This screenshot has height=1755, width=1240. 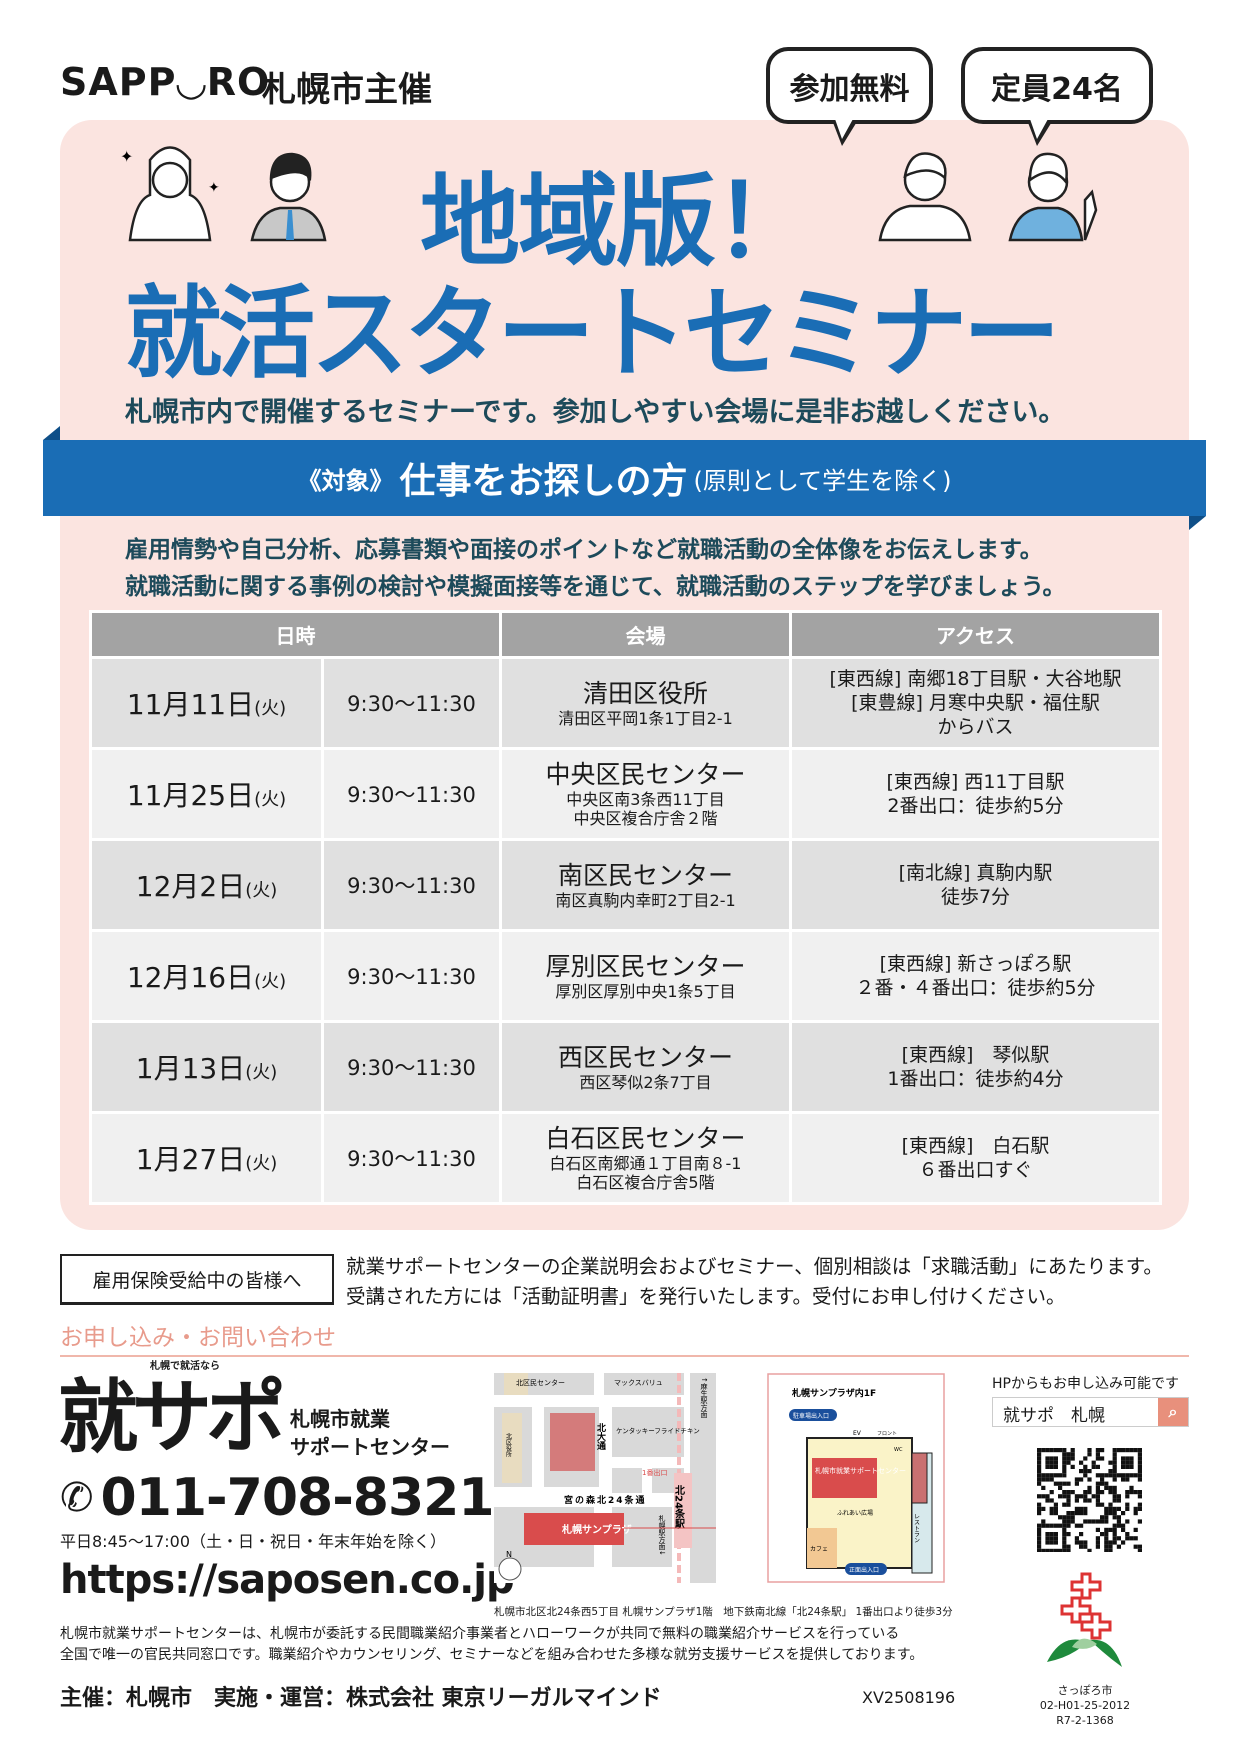 I want to click on search-icon: ⌕, so click(x=1173, y=1412).